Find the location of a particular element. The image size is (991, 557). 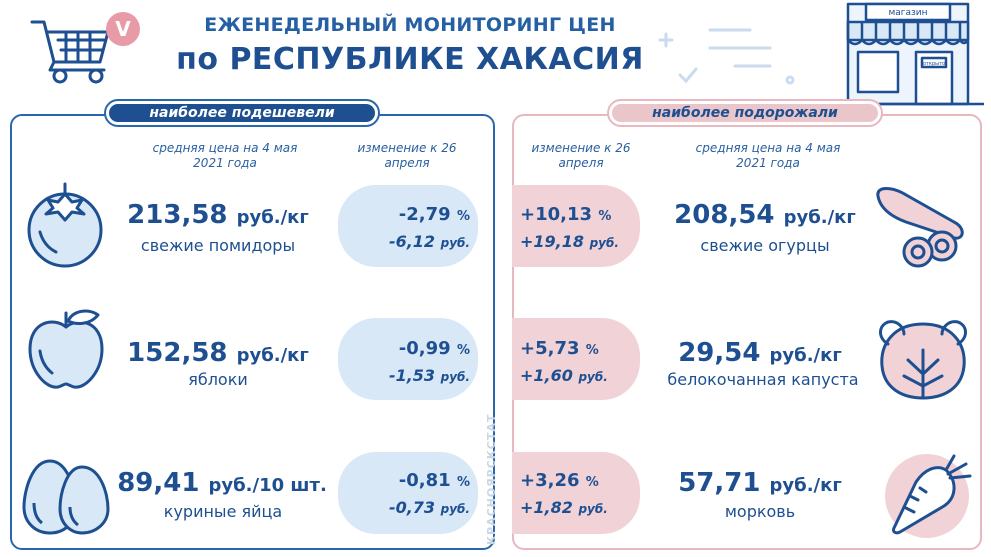

watermark: КРАСНОЯРСКСТАТ is located at coordinates (493, 470).